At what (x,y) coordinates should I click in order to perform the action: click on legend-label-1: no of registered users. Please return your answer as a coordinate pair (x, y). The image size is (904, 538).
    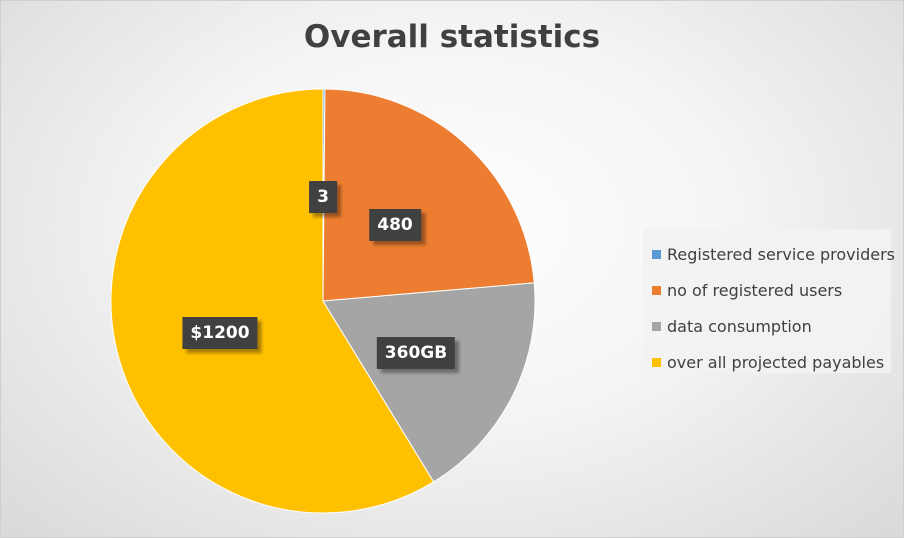
    Looking at the image, I should click on (755, 290).